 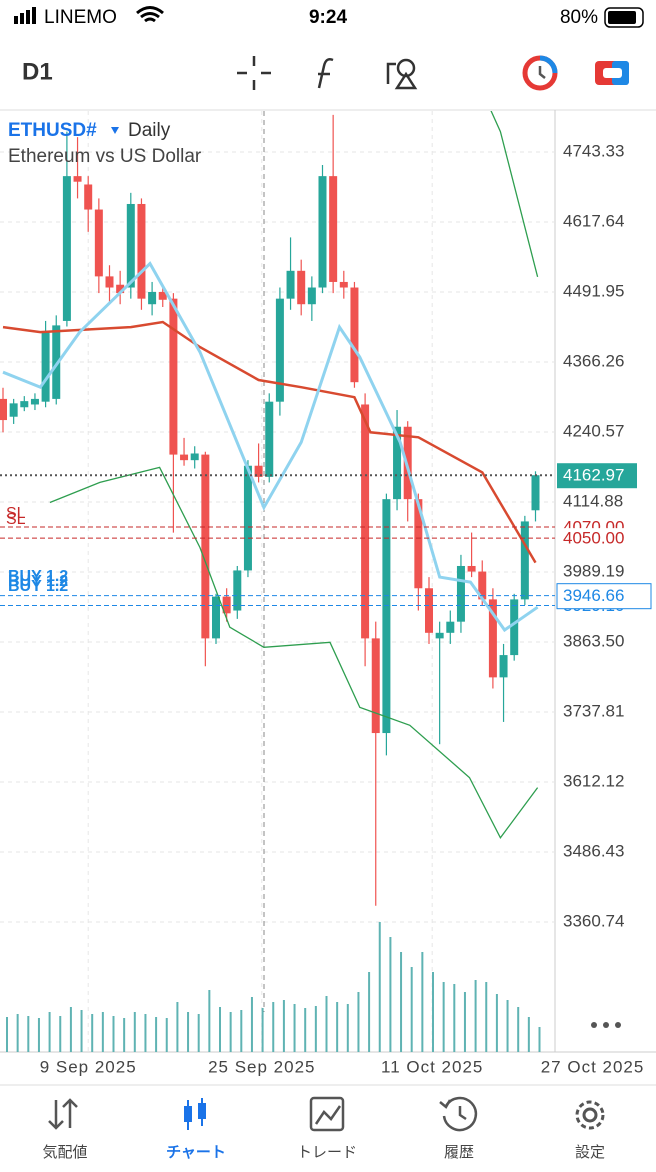 What do you see at coordinates (63, 1114) in the screenshot?
I see `quotes-icon` at bounding box center [63, 1114].